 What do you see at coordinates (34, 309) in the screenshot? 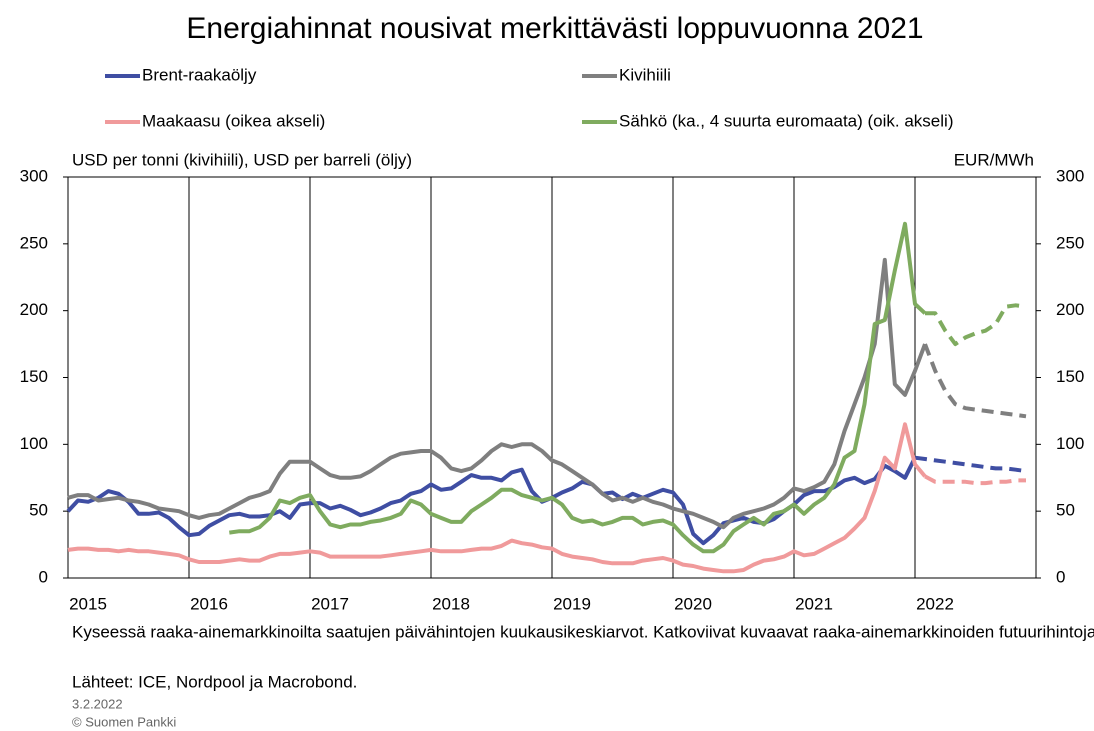
I see `y-tick-label: 200` at bounding box center [34, 309].